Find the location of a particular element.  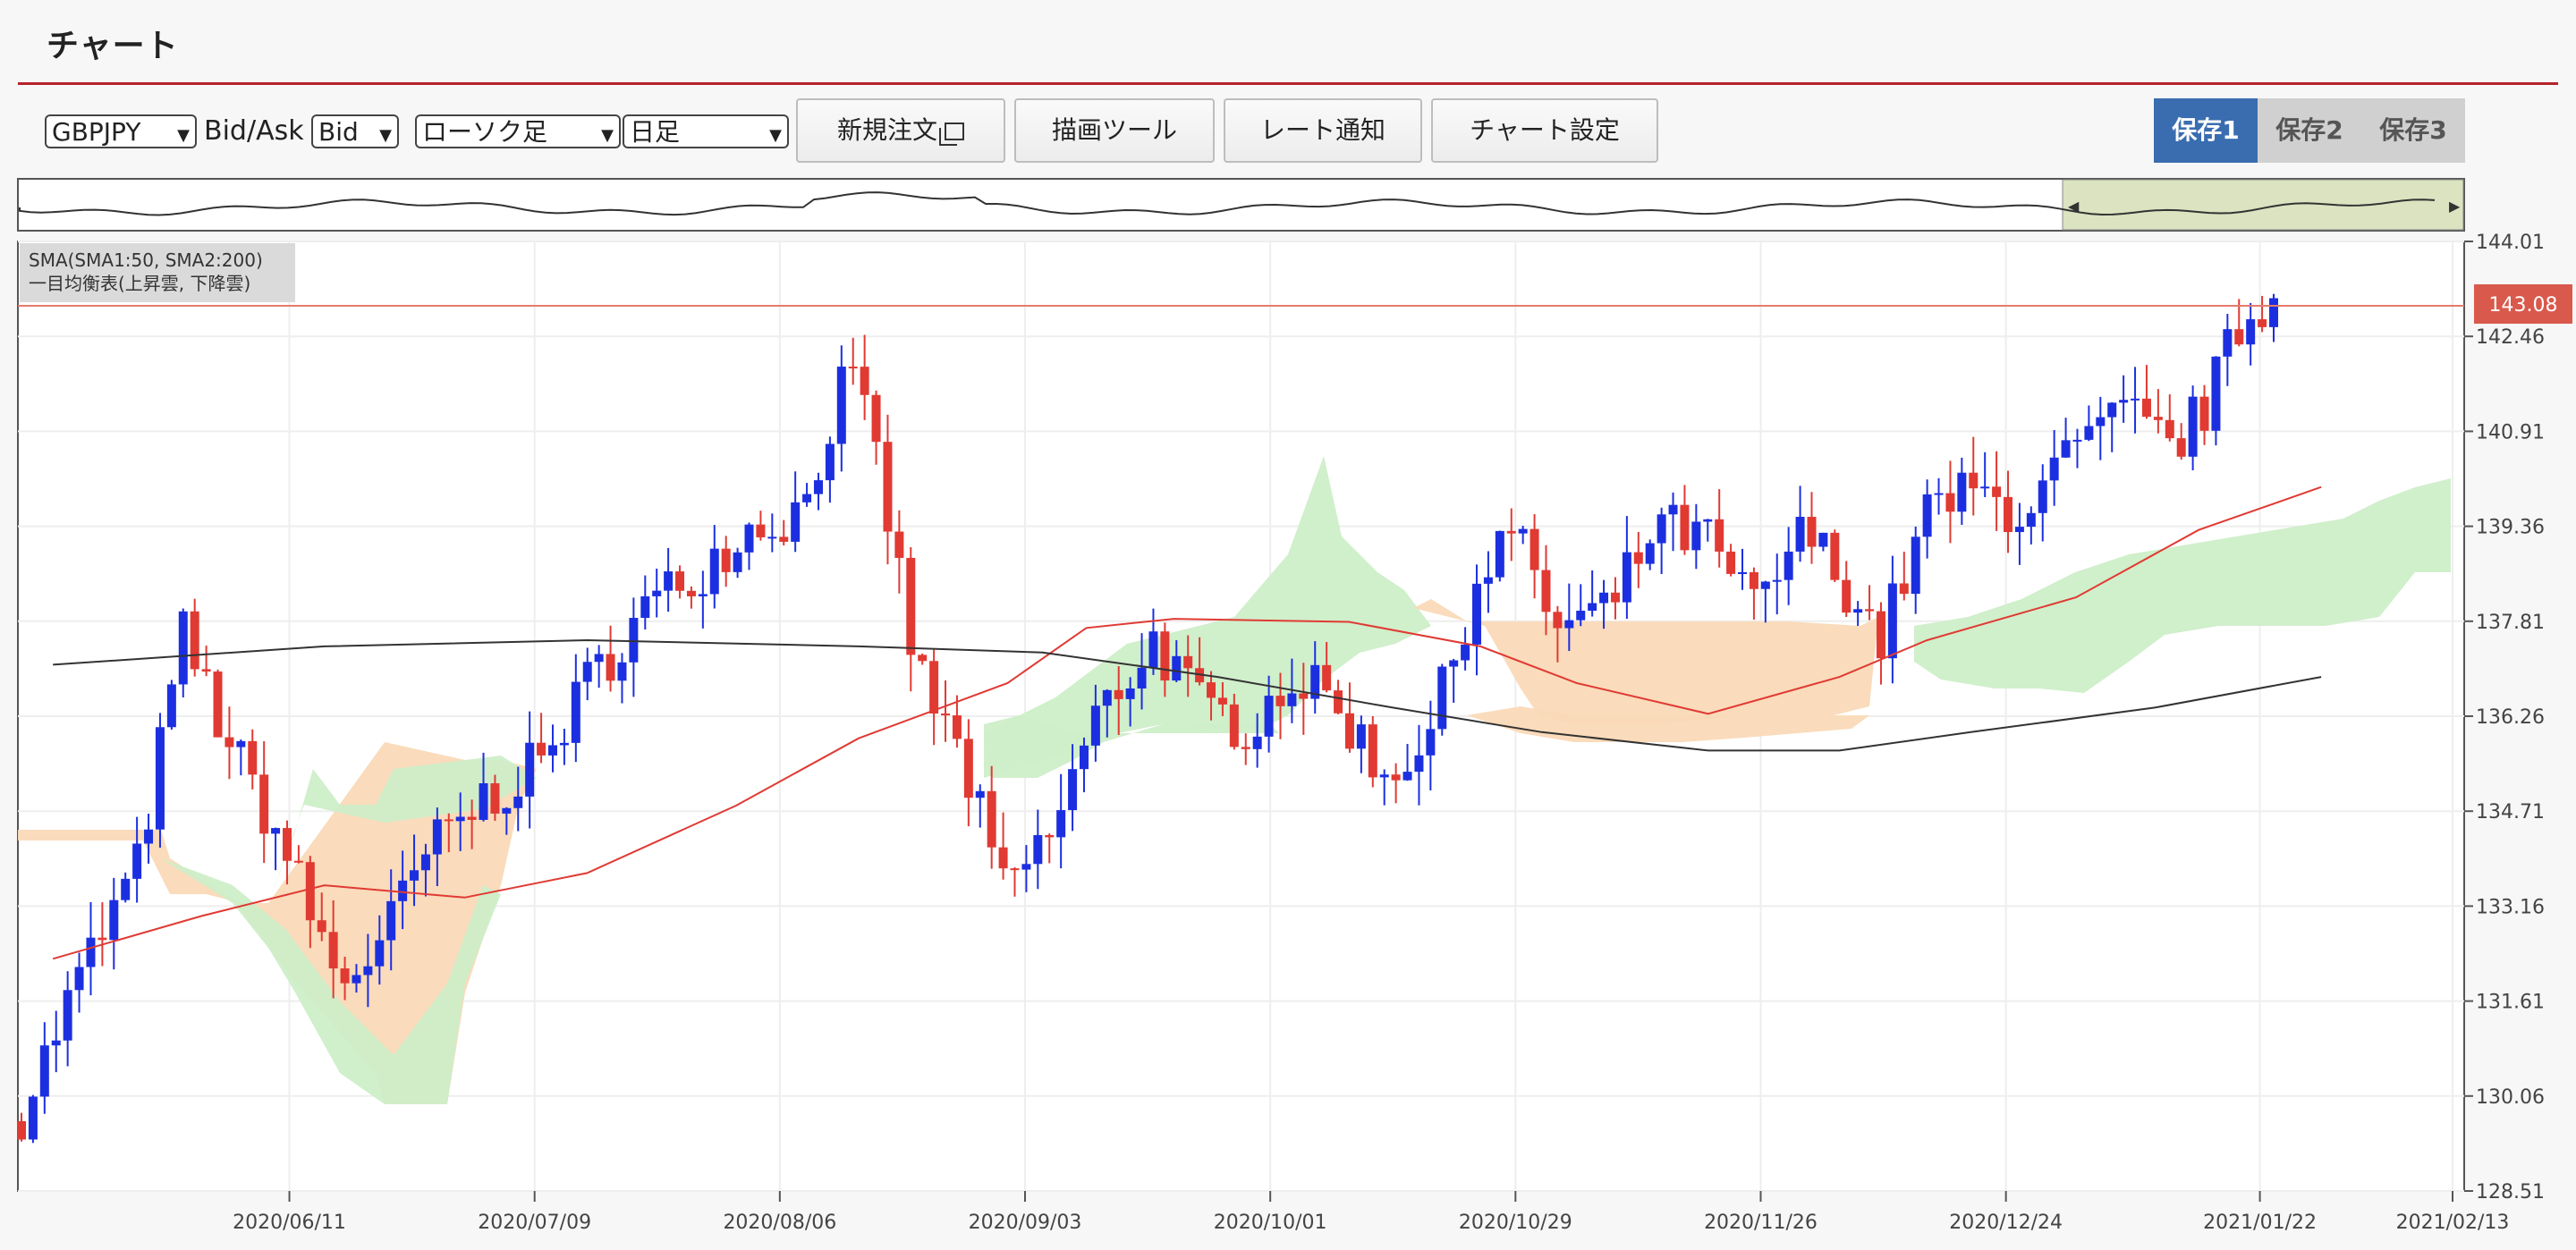

chart-type-select: ローソク足 ▼ is located at coordinates (518, 131).